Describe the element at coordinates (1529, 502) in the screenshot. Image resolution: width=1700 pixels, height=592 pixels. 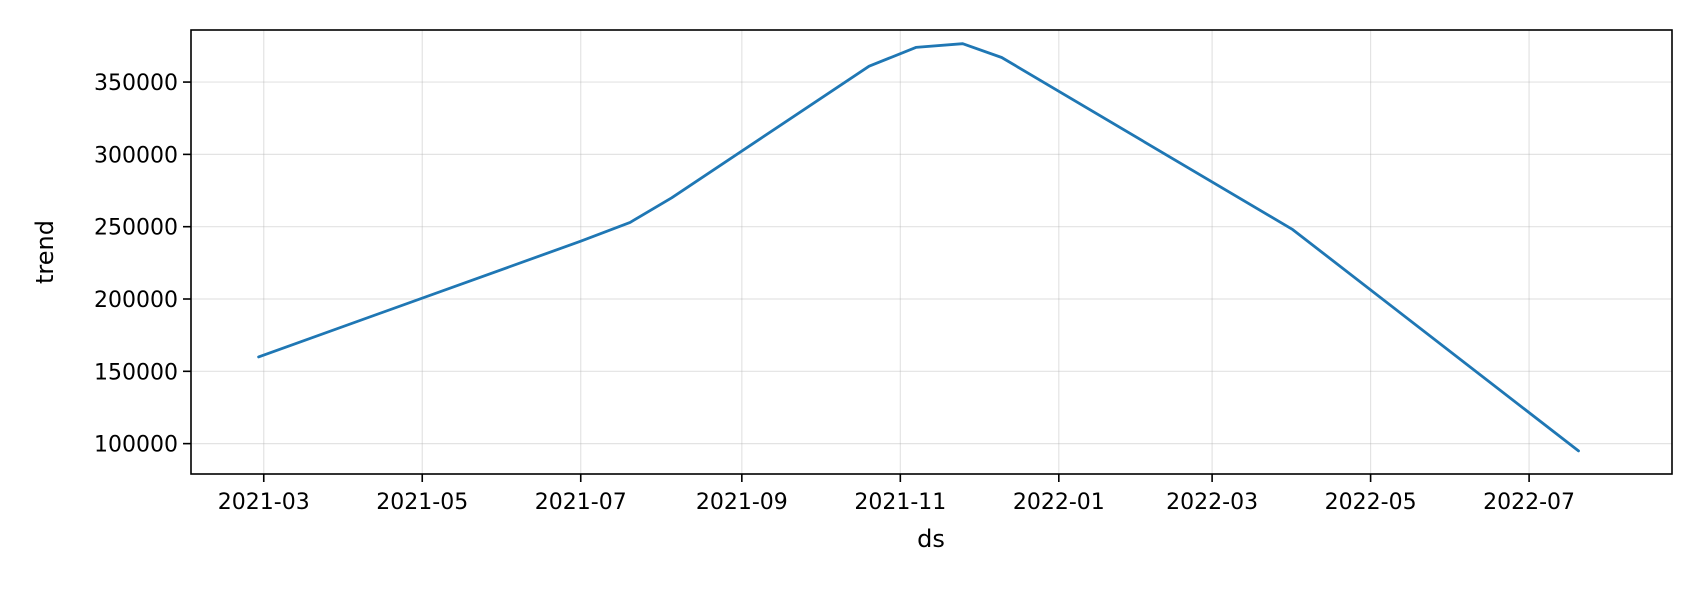
I see `x-tick-label: 2022-07` at that location.